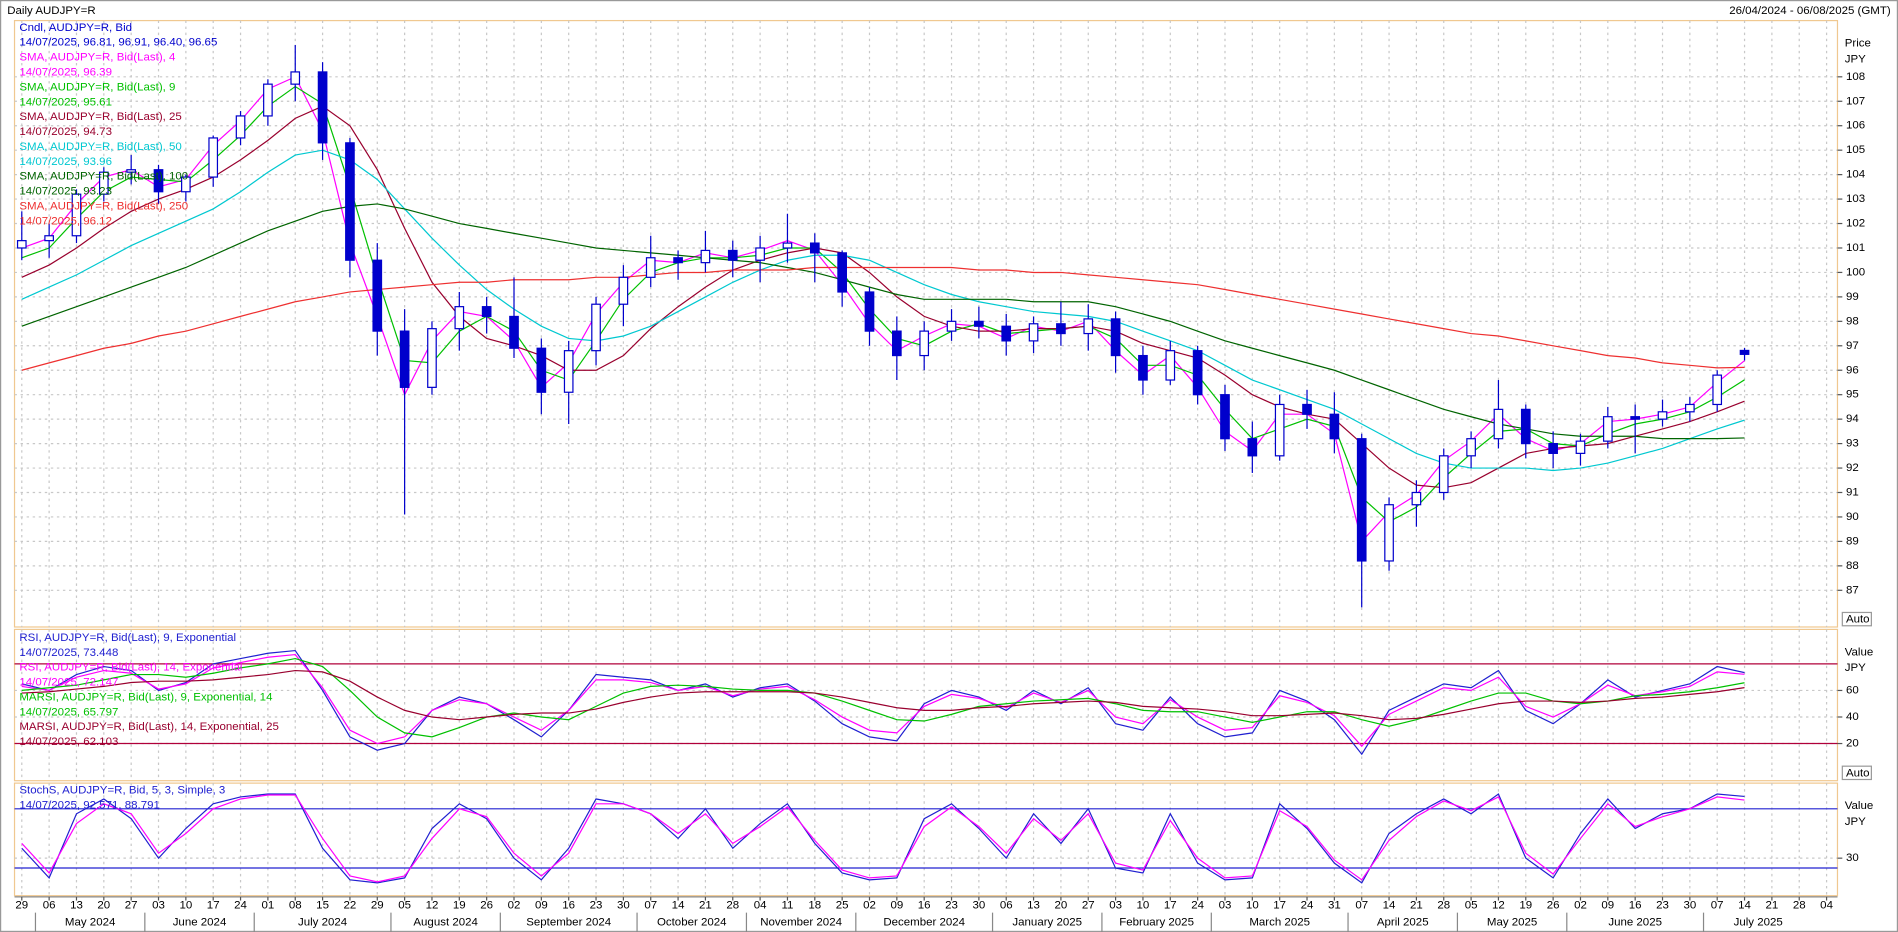 This screenshot has width=1898, height=932. Describe the element at coordinates (1855, 77) in the screenshot. I see `y-tick-label: 108` at that location.